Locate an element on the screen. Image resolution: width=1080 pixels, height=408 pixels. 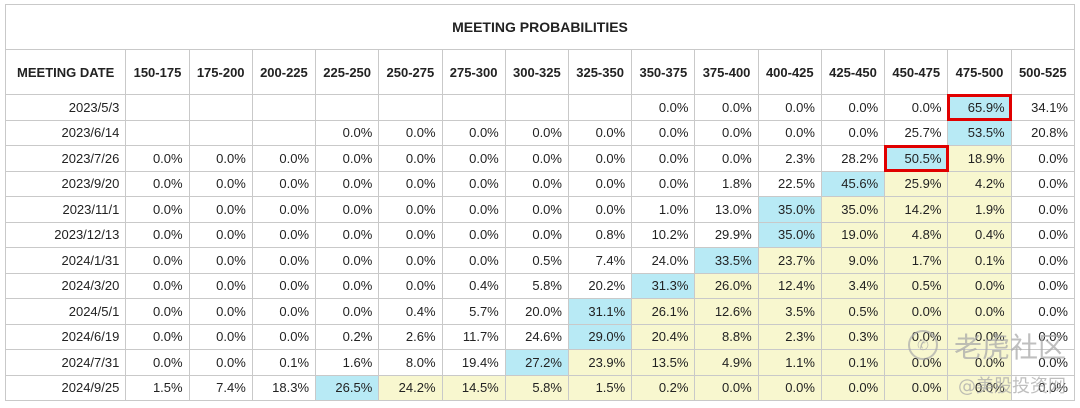
probability-cell: 29.9% is located at coordinates (726, 234).